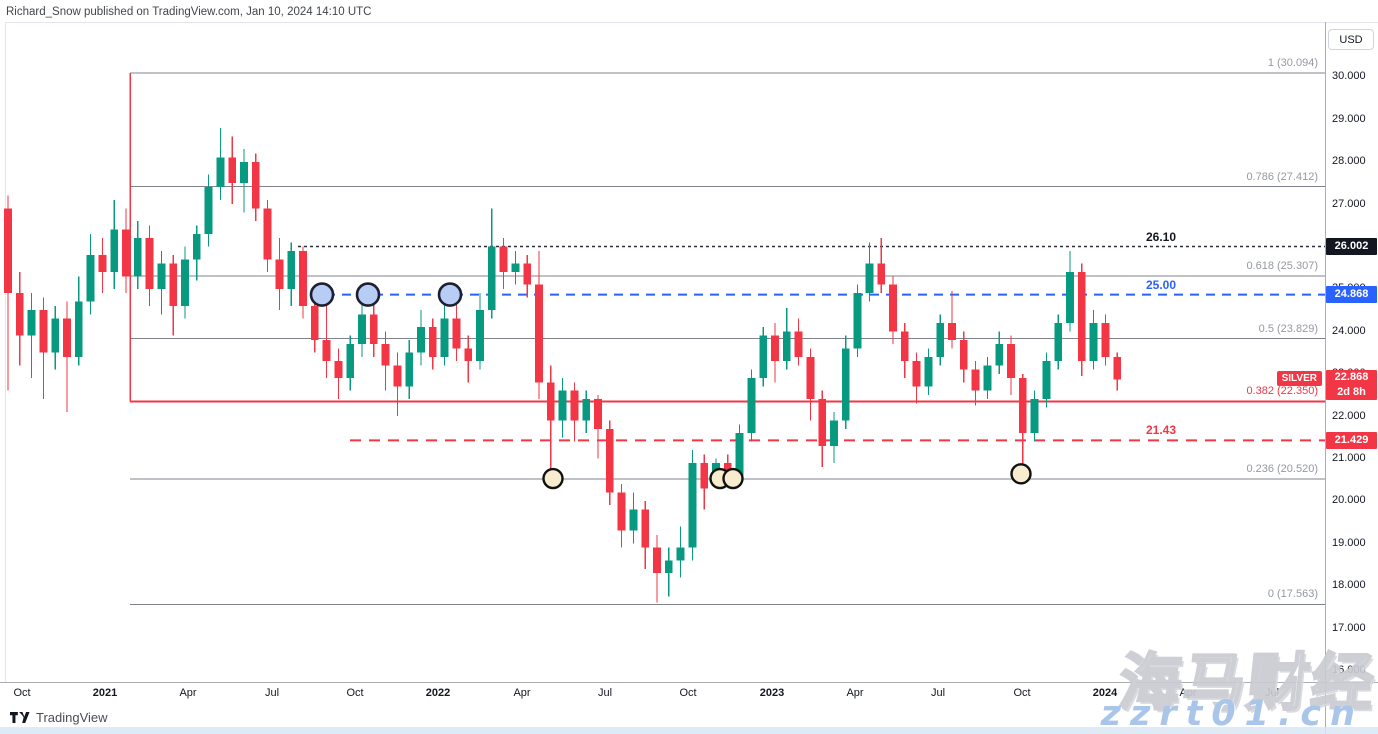 This screenshot has height=734, width=1378. What do you see at coordinates (1351, 377) in the screenshot?
I see `last-price-value: 22.868` at bounding box center [1351, 377].